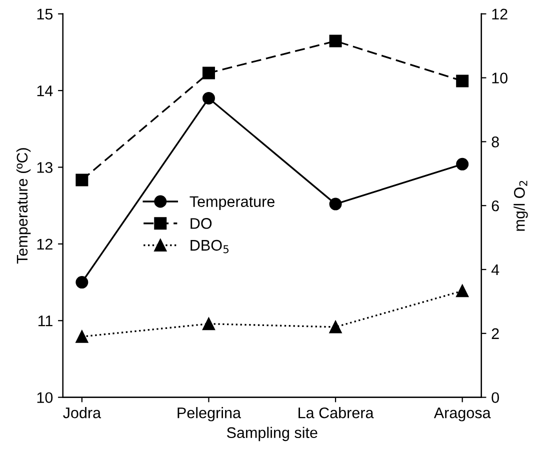  What do you see at coordinates (82, 412) in the screenshot?
I see `x-tick-label: Jodra` at bounding box center [82, 412].